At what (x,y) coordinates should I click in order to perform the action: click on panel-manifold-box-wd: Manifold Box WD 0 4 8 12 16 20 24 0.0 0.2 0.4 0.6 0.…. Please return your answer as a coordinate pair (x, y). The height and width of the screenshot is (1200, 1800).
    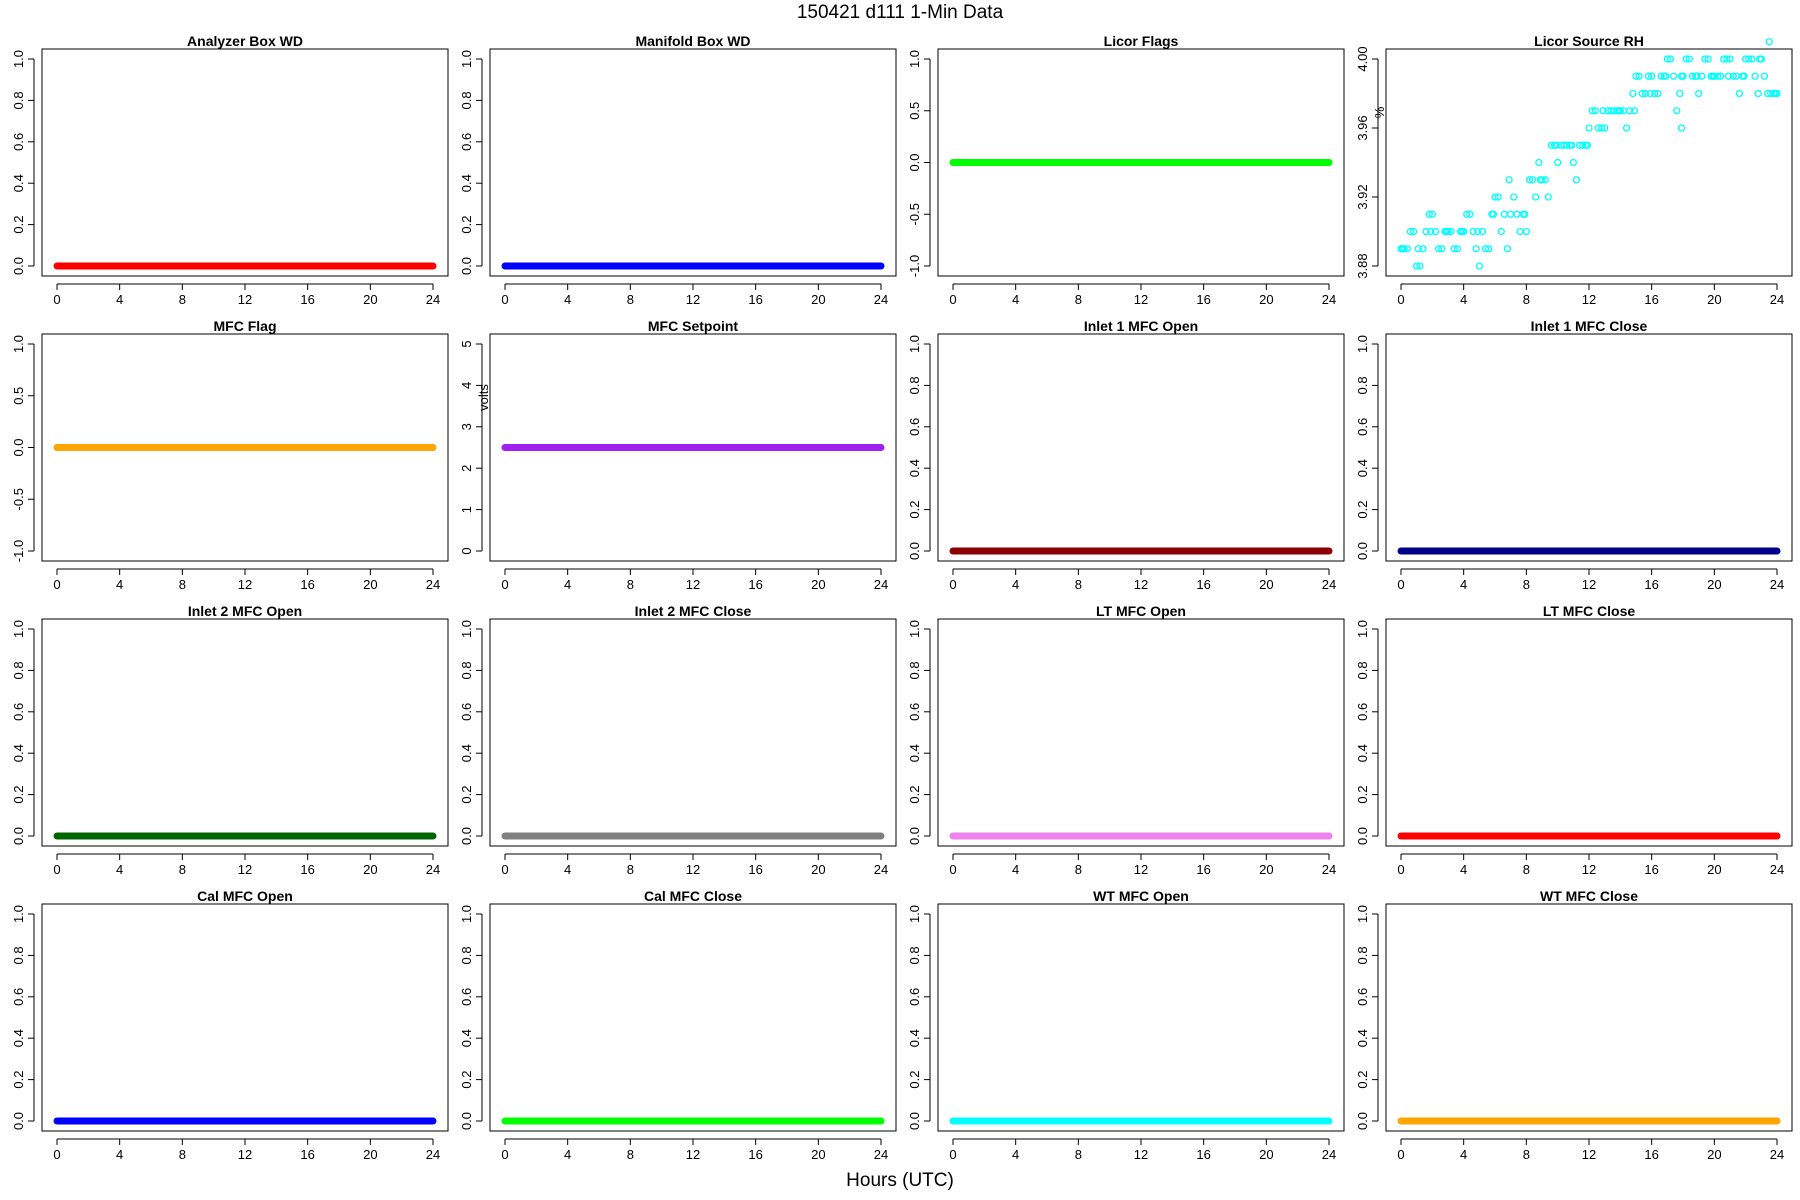
    Looking at the image, I should click on (678, 170).